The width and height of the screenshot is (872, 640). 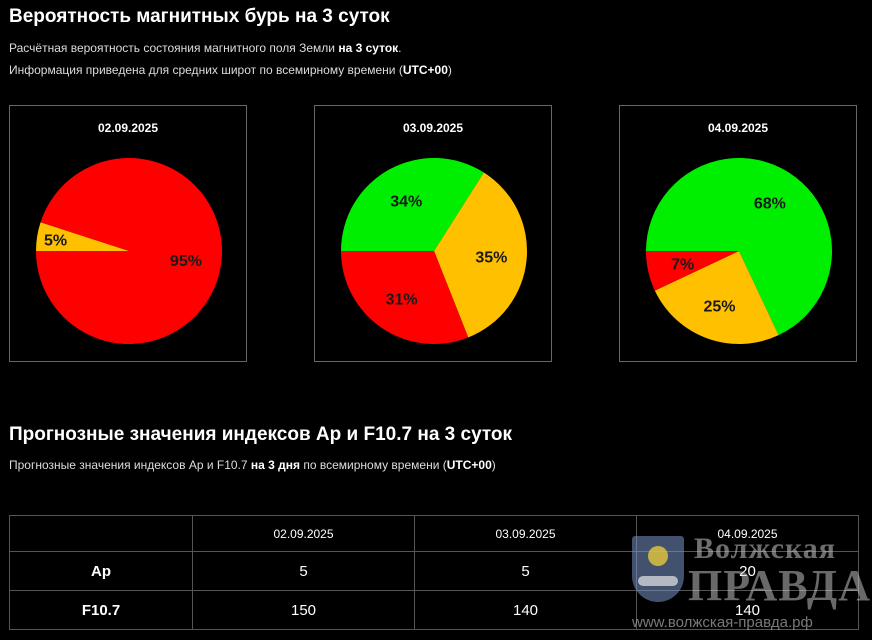 I want to click on table-row: F10.7 150 140 140, so click(x=434, y=610).